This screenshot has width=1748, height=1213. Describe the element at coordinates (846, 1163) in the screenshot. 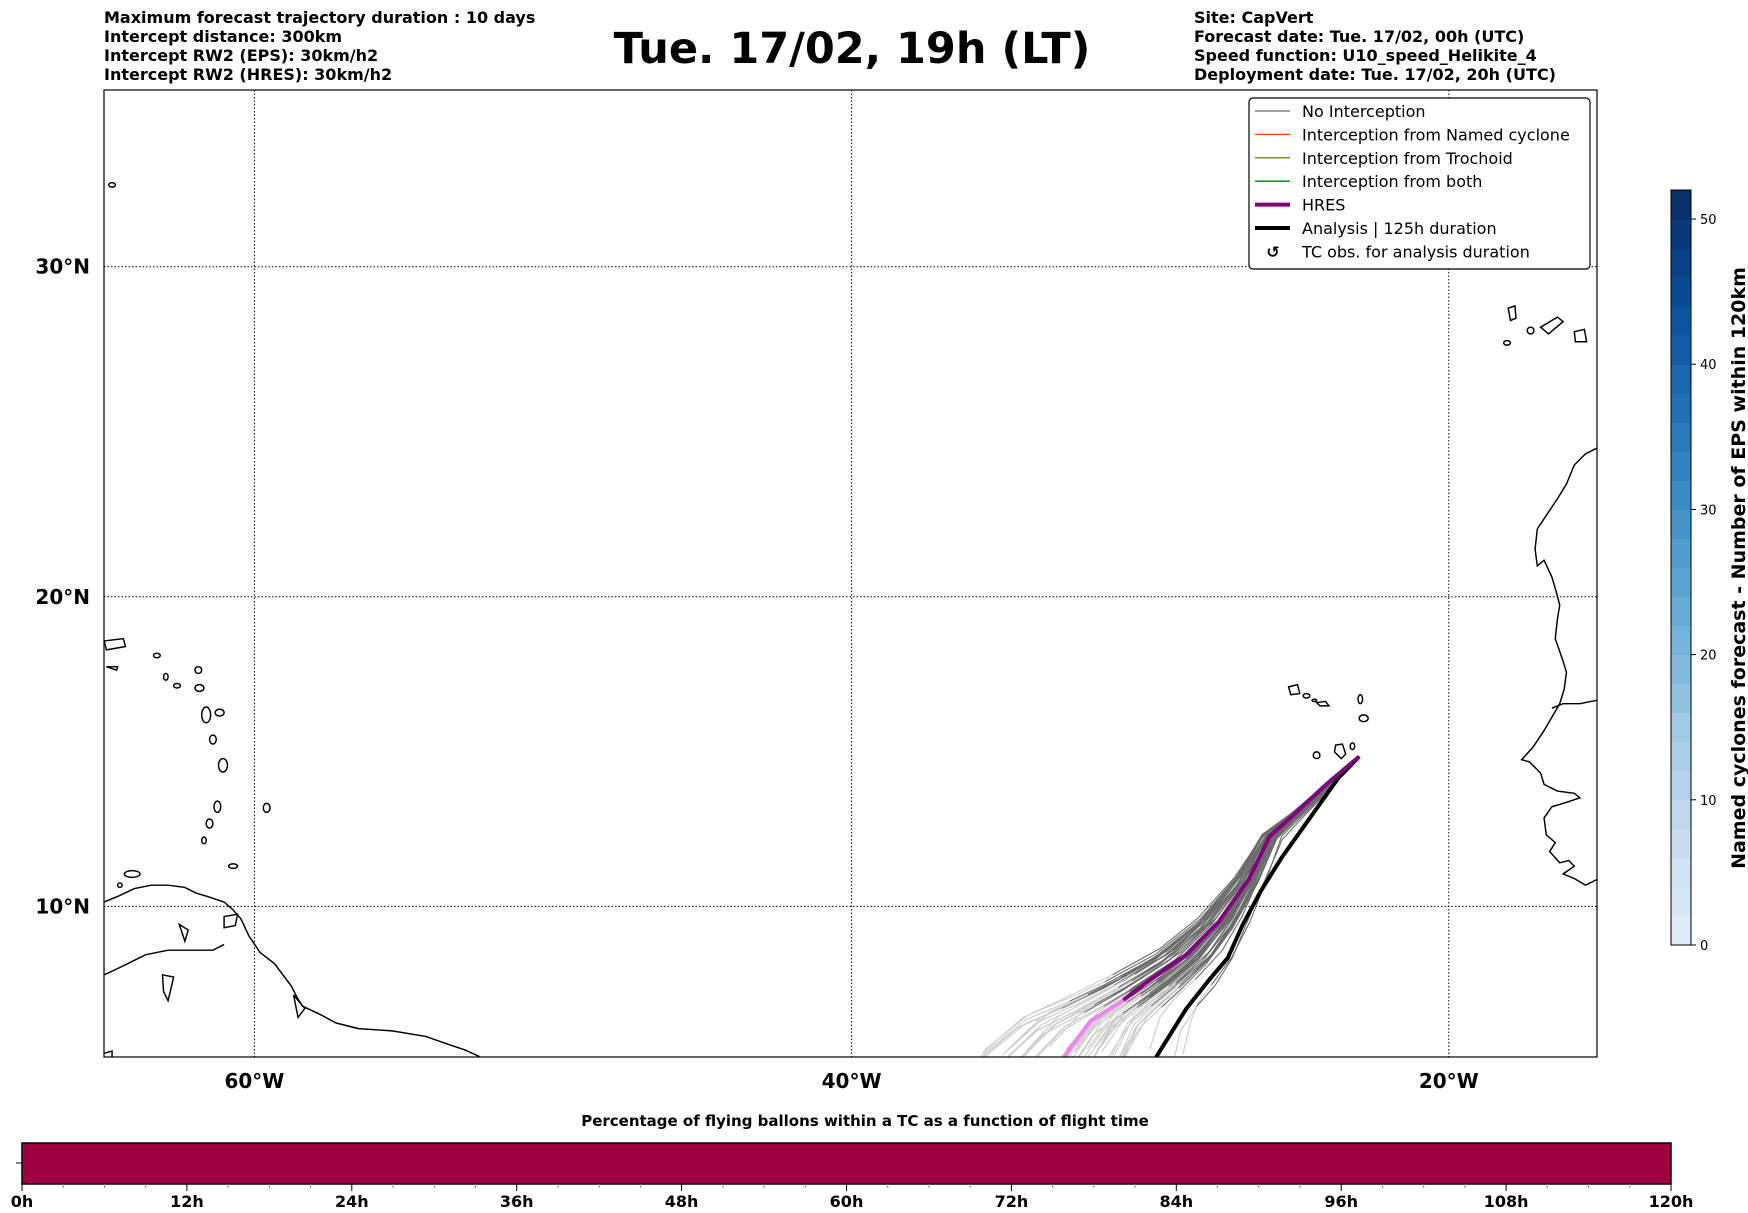

I see `bar-fill` at that location.